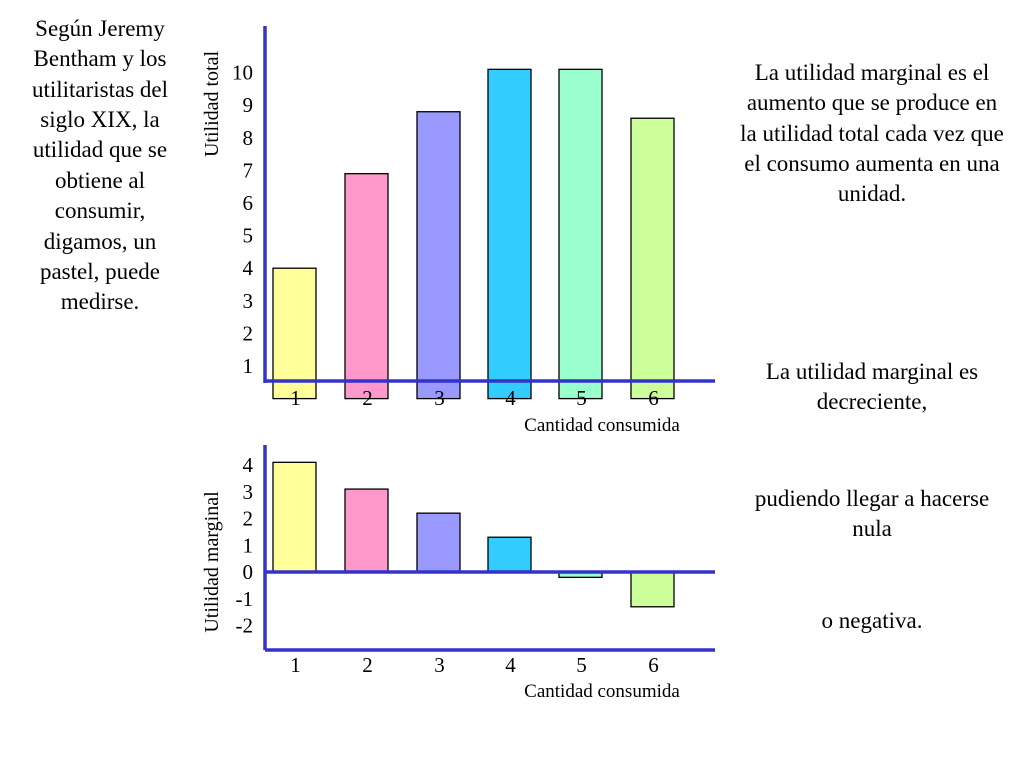 Image resolution: width=1024 pixels, height=768 pixels. I want to click on y-tick-label: 10, so click(242, 73).